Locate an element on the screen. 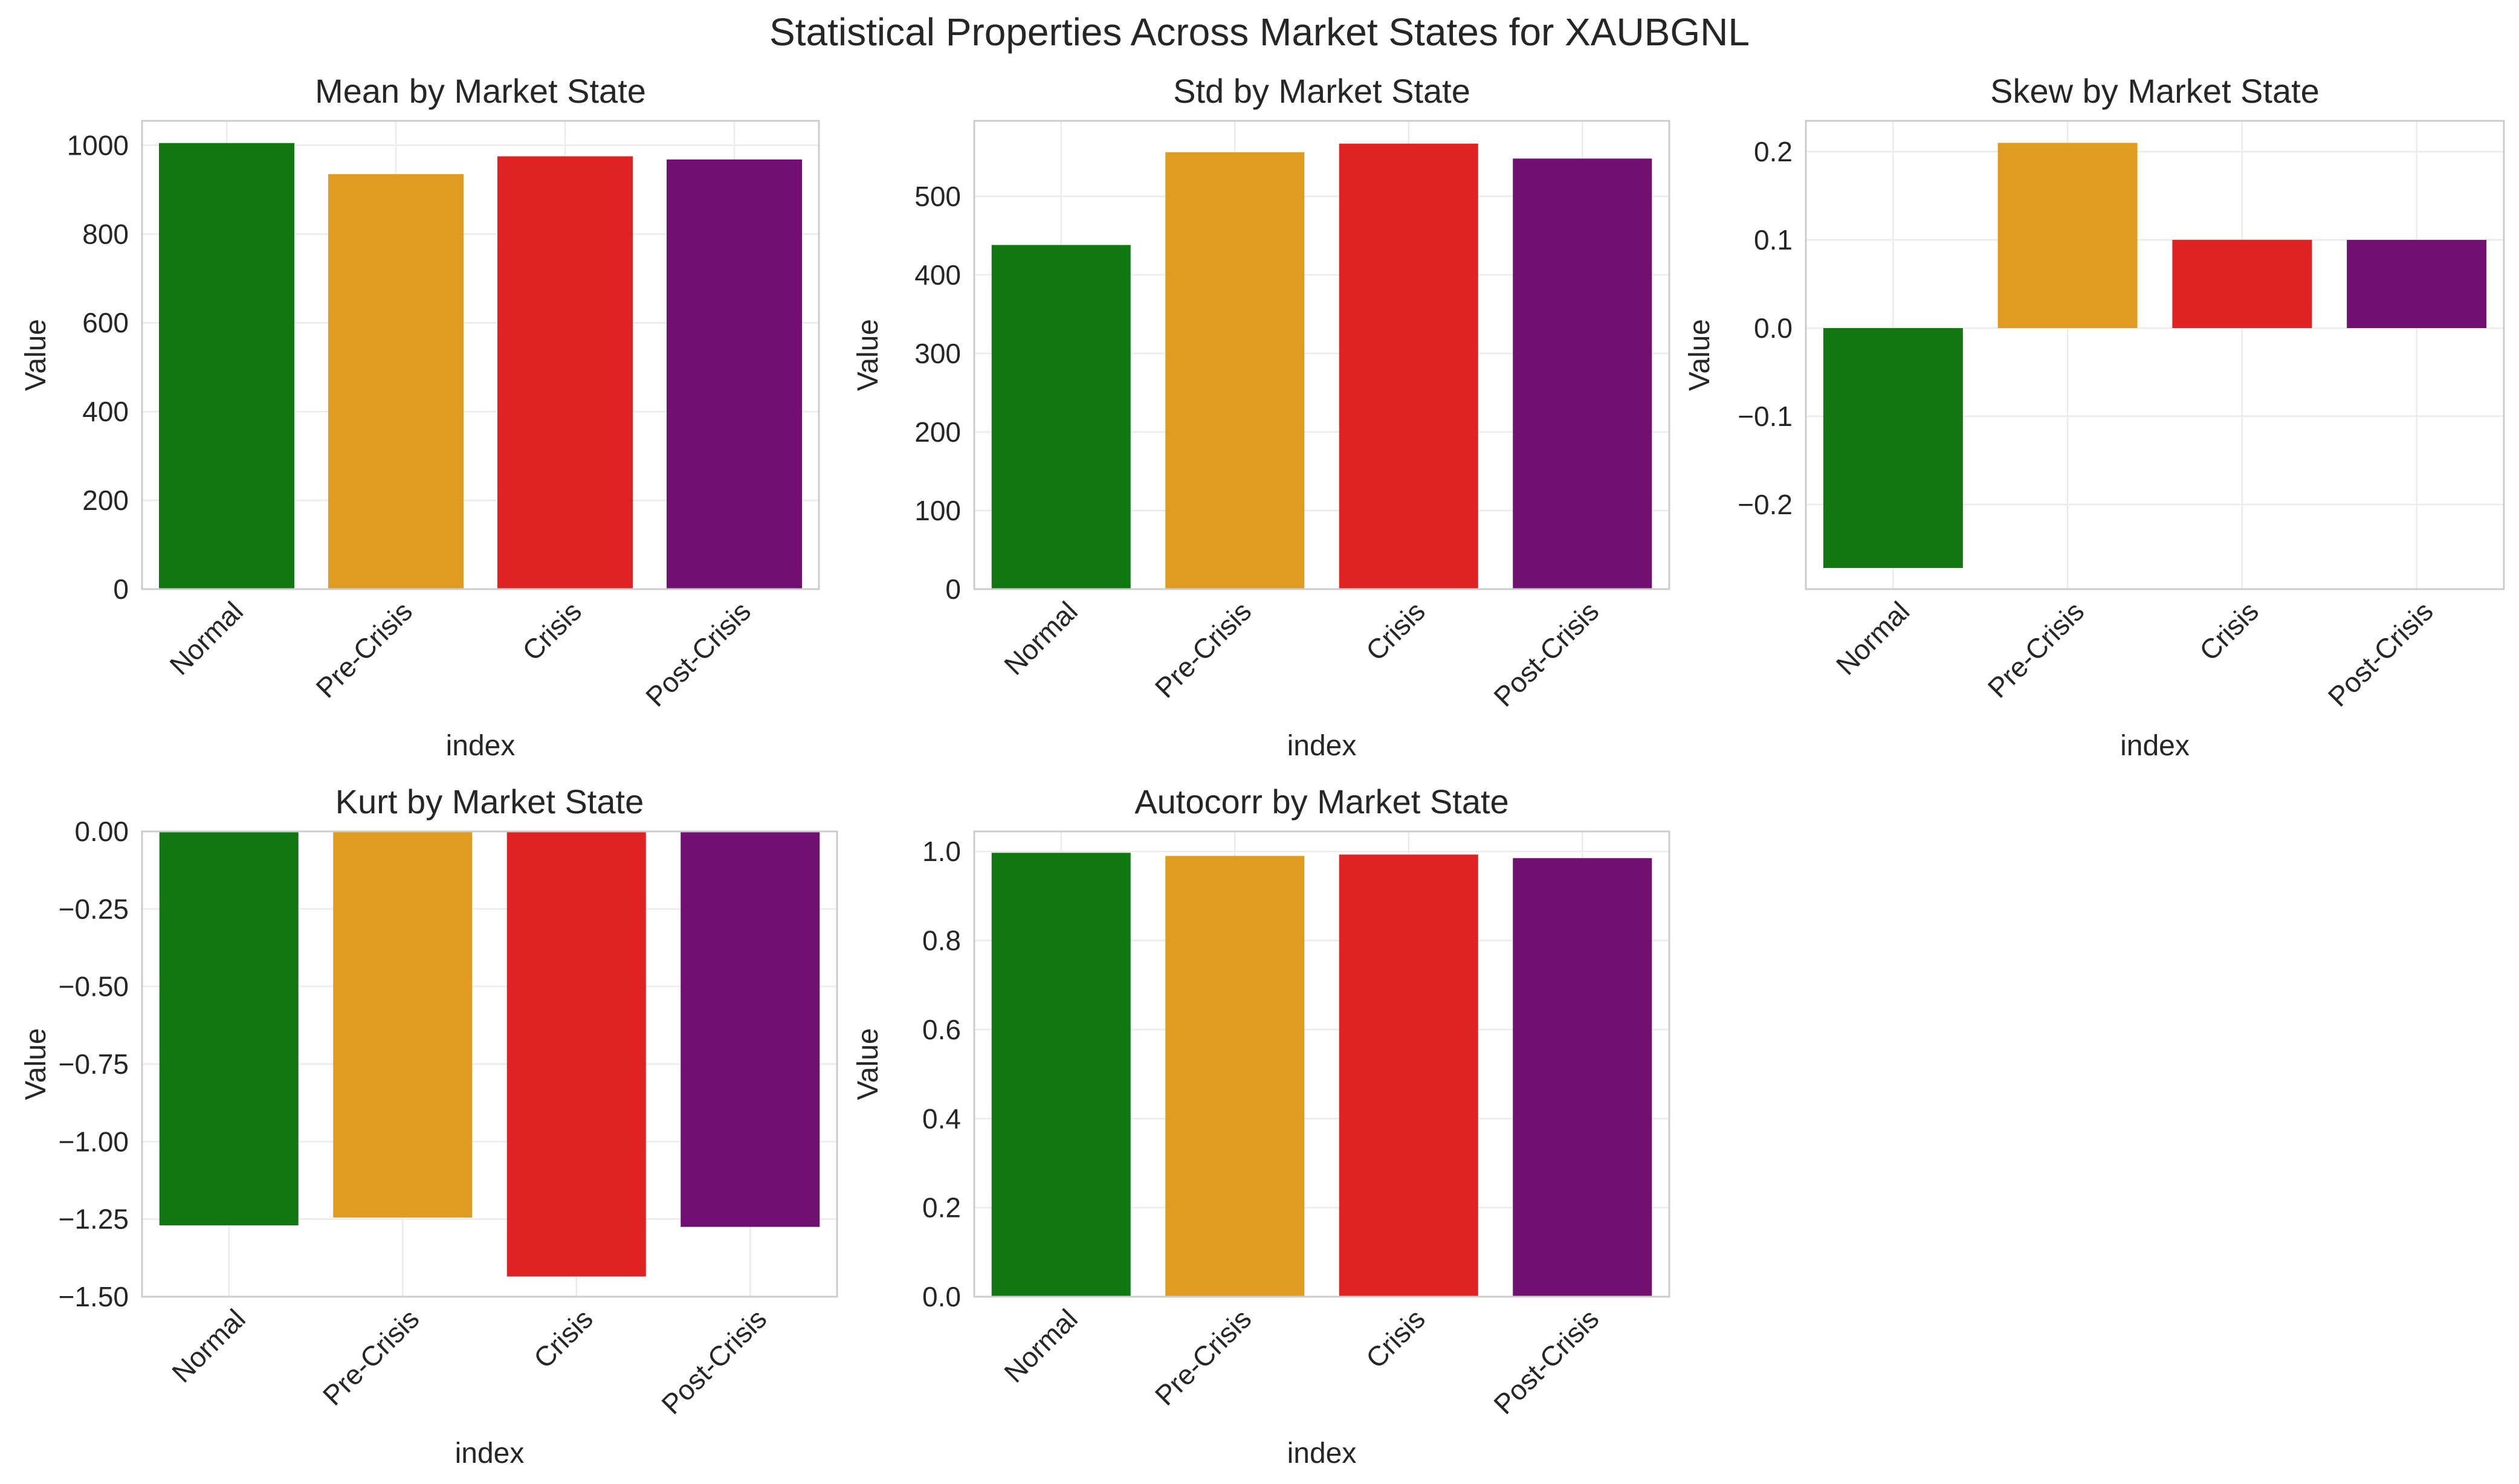 This screenshot has height=1484, width=2519. subplot-title: Std by Market State is located at coordinates (1322, 91).